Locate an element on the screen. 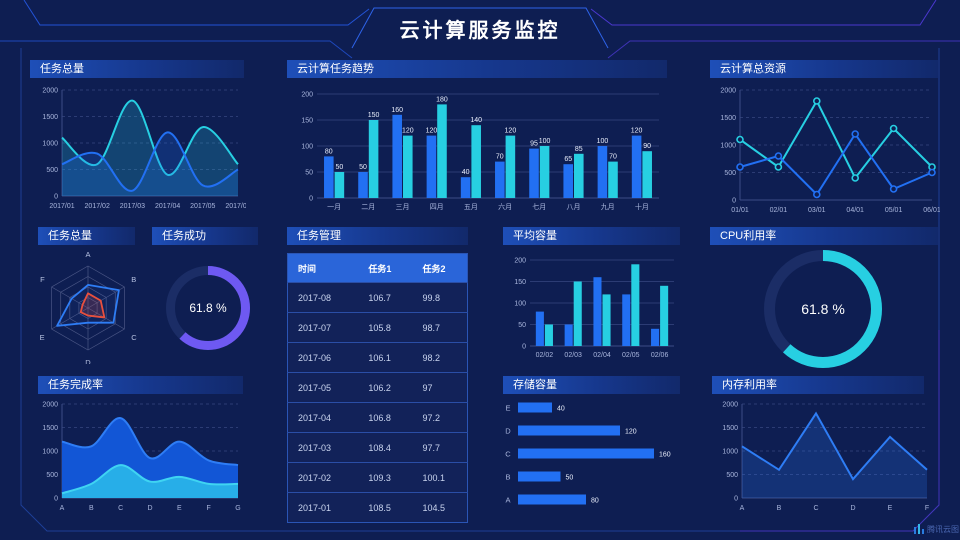 The image size is (960, 540). table-row: 2017-07 105.8 98.7 is located at coordinates (377, 327).